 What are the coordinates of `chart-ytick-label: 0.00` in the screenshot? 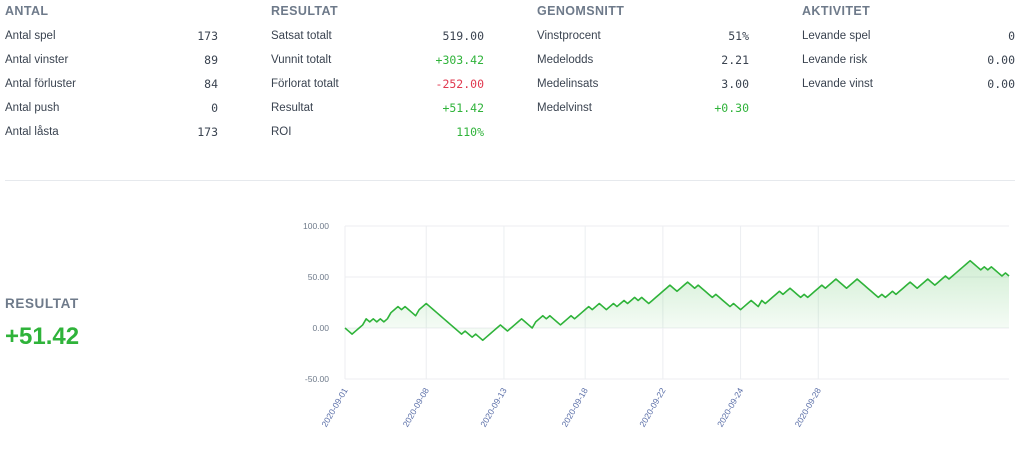 It's located at (320, 328).